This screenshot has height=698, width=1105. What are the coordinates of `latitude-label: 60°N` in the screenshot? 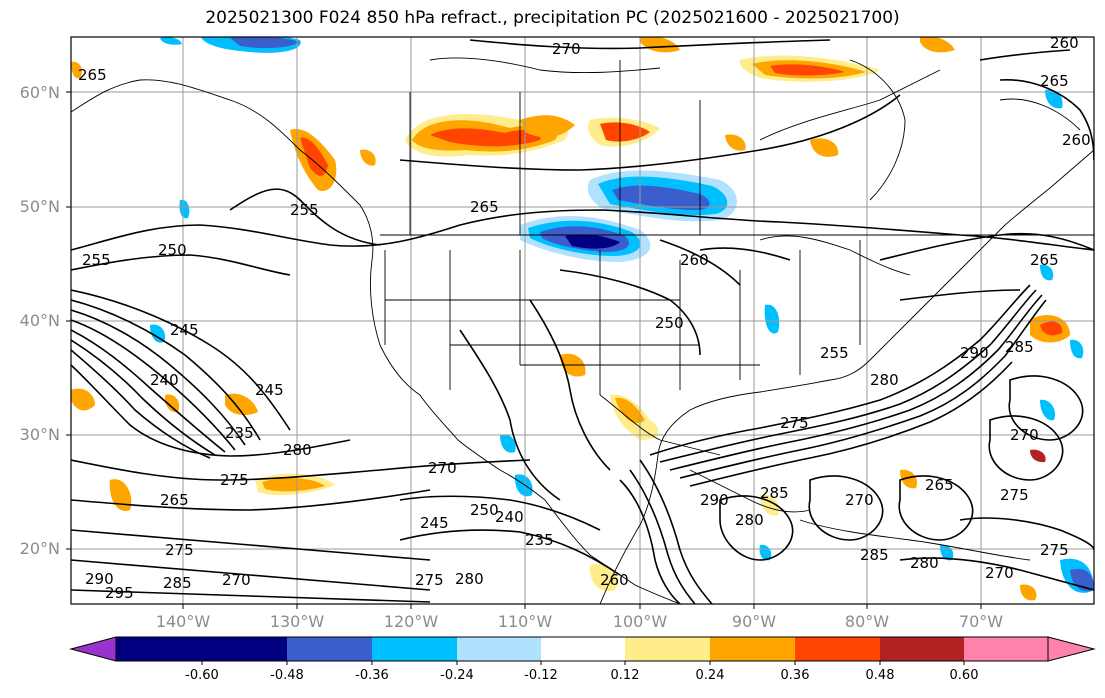 It's located at (39, 92).